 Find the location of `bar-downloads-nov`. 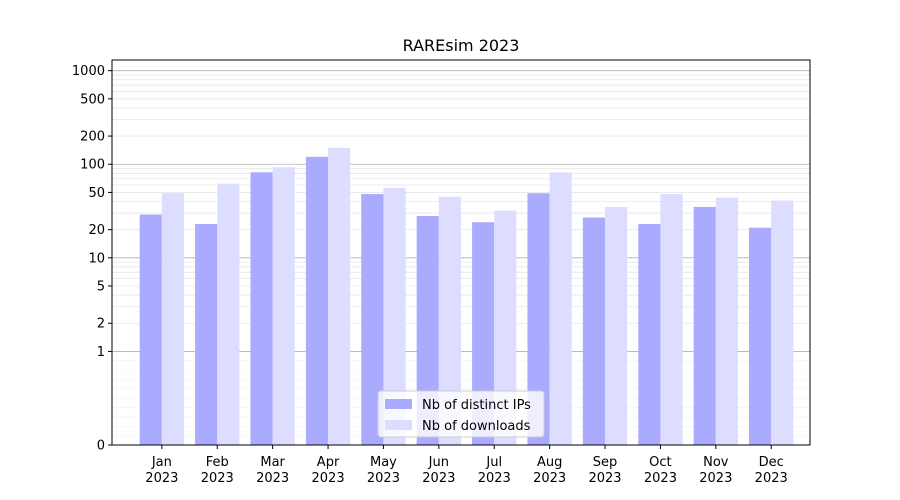

bar-downloads-nov is located at coordinates (726, 321).